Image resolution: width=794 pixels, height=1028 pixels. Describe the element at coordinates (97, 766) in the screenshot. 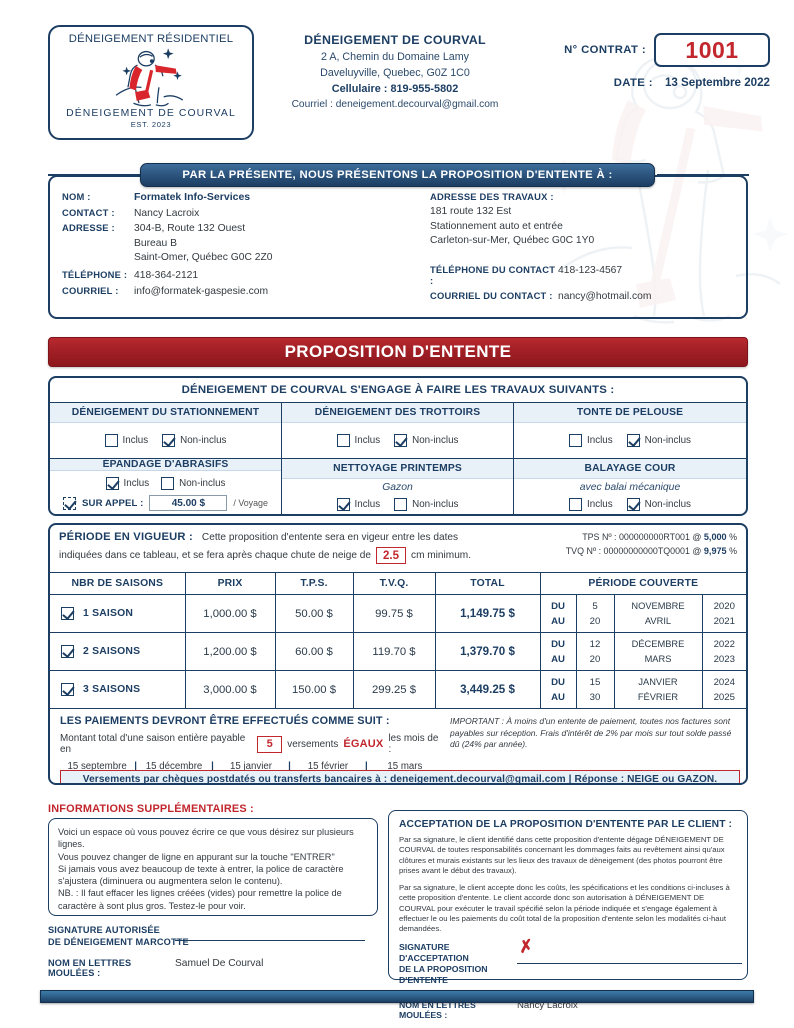

I see `payment-month: 15 septembre` at that location.